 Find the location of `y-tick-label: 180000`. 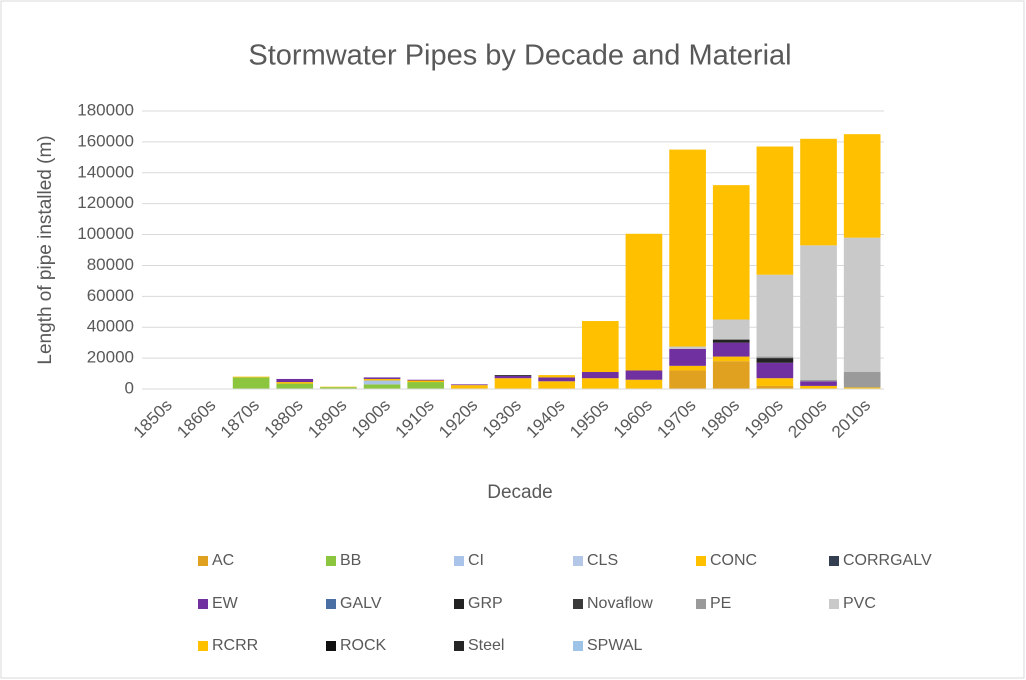

y-tick-label: 180000 is located at coordinates (105, 109).